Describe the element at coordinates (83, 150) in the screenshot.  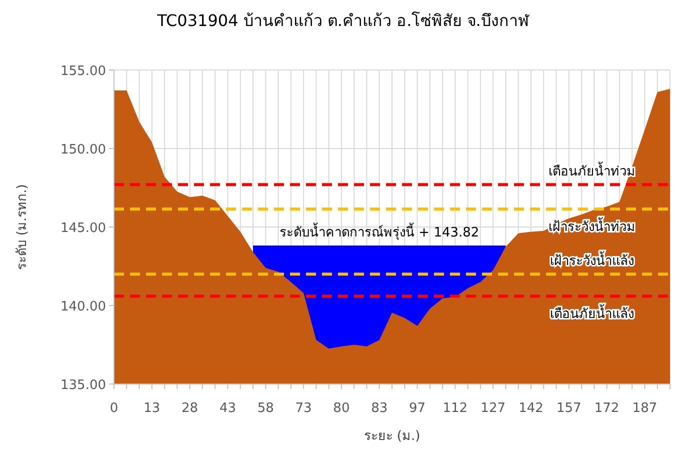
I see `y-tick-label: 150.00` at that location.